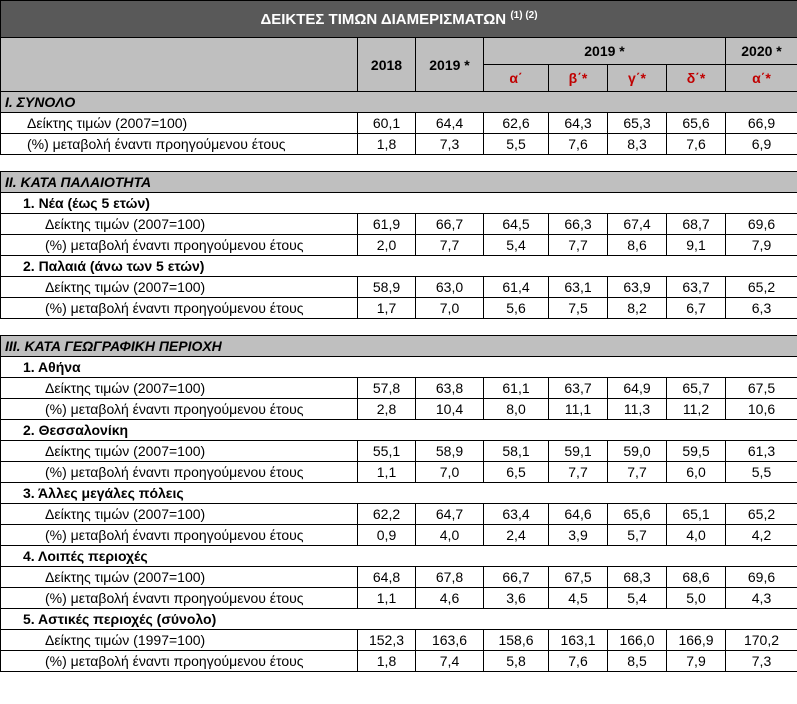  I want to click on value-cell: 58,9, so click(449, 451).